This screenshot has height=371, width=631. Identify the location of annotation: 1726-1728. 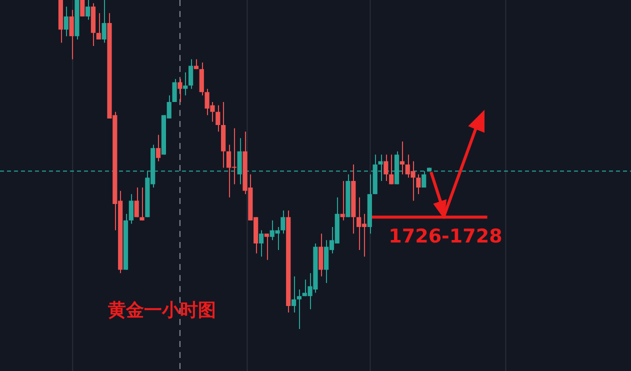
(445, 237).